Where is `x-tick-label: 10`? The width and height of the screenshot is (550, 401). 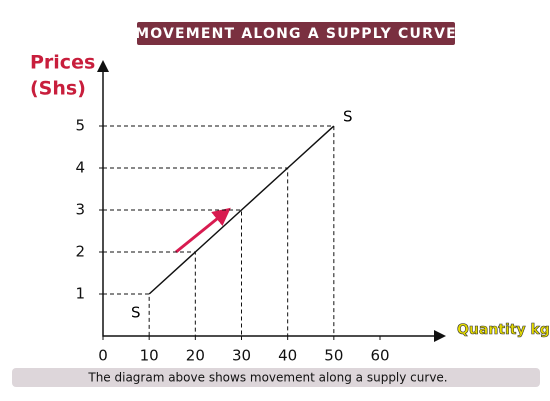 x-tick-label: 10 is located at coordinates (149, 356).